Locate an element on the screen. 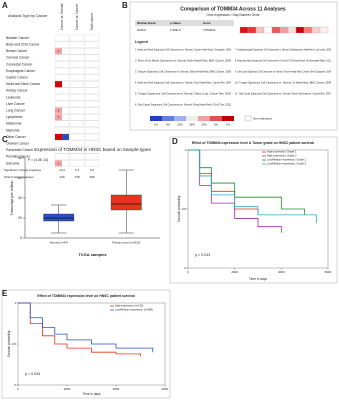  row-label: Kidney Cancer is located at coordinates (17, 91).